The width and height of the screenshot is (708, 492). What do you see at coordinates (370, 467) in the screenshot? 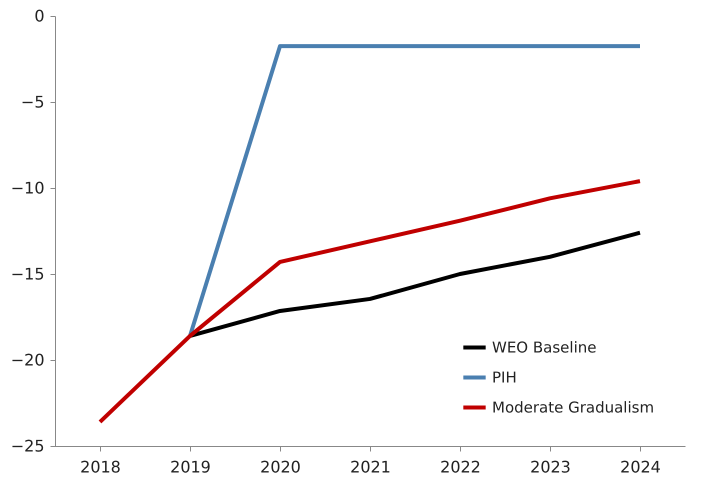
I see `x-tick-label: 2021` at bounding box center [370, 467].